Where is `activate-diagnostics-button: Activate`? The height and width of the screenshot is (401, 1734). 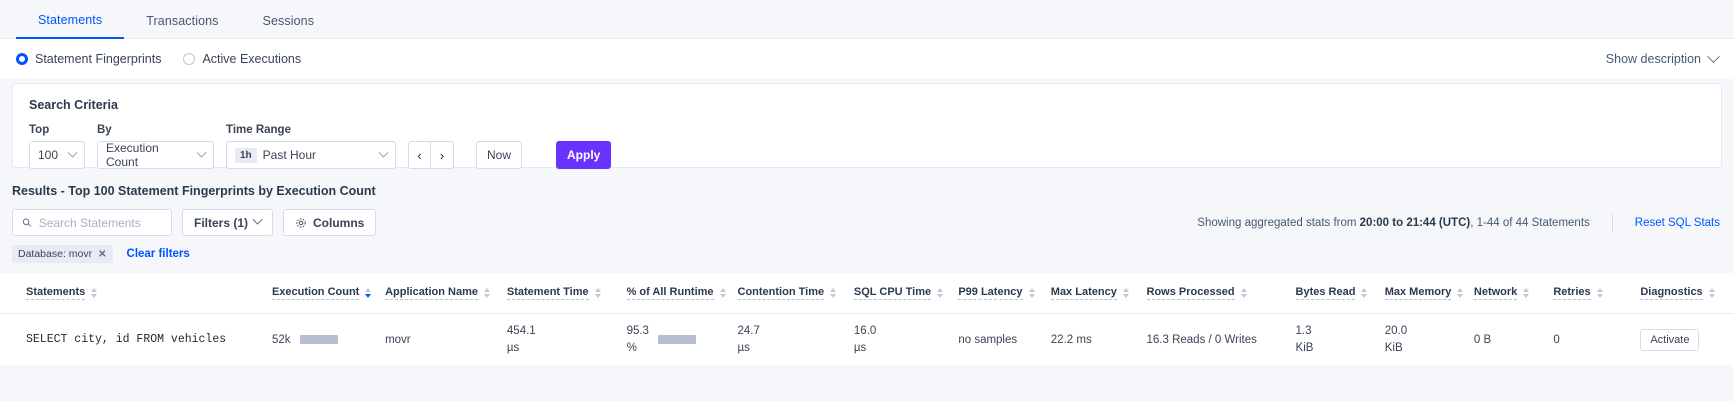
activate-diagnostics-button: Activate is located at coordinates (1670, 339).